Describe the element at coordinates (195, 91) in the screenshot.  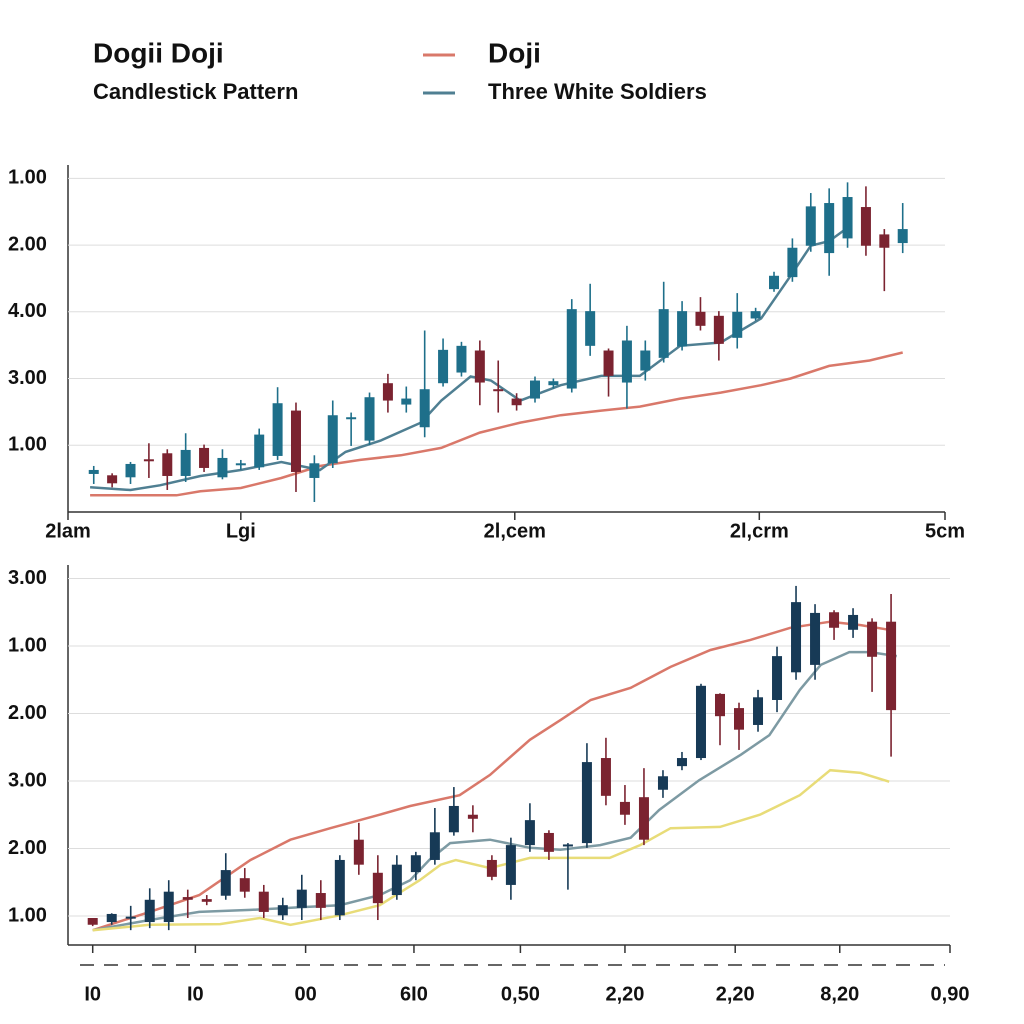
I see `chart-subtitle: Candlestick Pattern` at that location.